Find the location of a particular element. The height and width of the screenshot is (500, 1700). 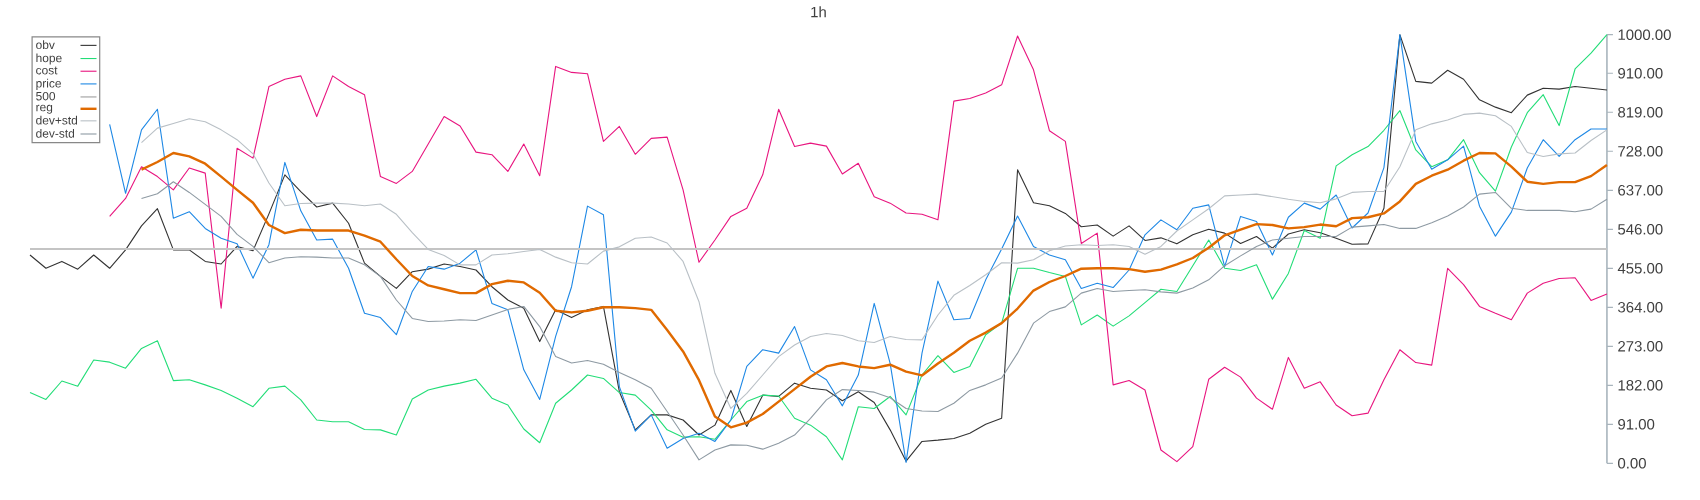

y-tick-label: 0.00 is located at coordinates (1632, 463).